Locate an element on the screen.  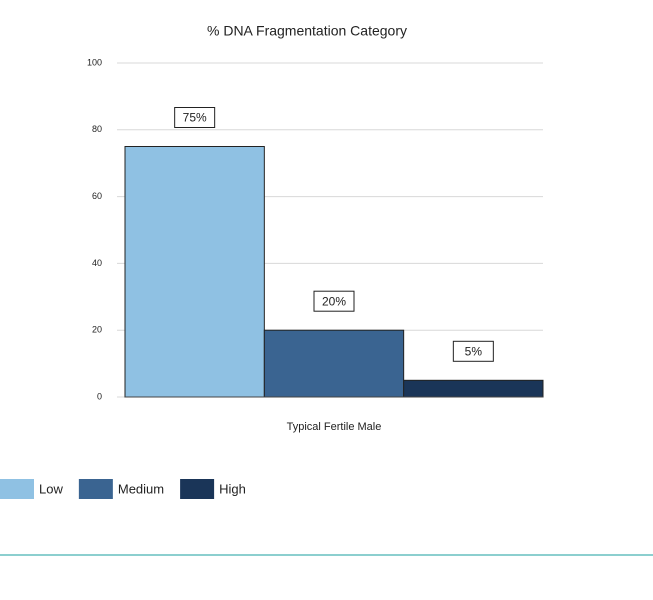
legend-label: Low is located at coordinates (51, 488).